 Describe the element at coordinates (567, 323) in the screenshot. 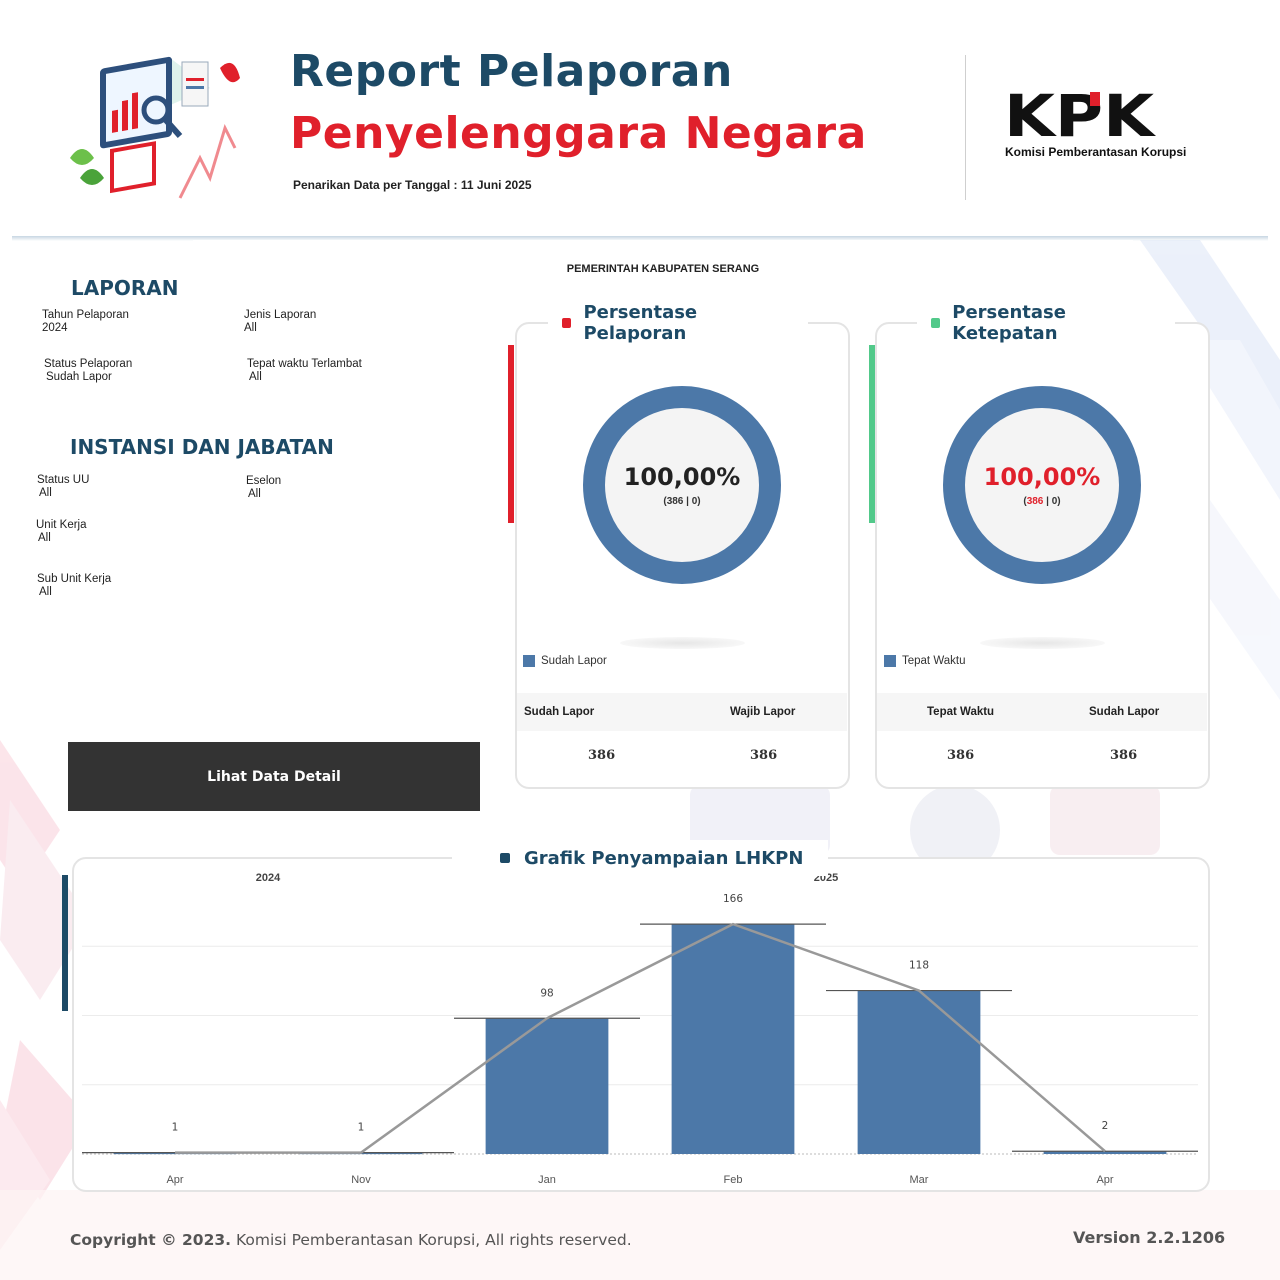

I see `red-dot-icon` at that location.